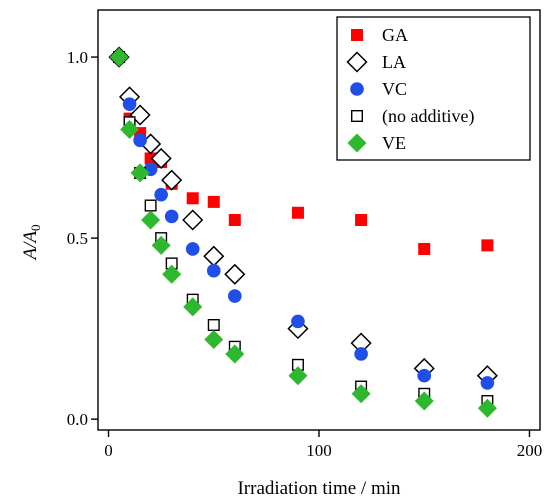 Image resolution: width=550 pixels, height=504 pixels. I want to click on legend-marker-vc, so click(357, 89).